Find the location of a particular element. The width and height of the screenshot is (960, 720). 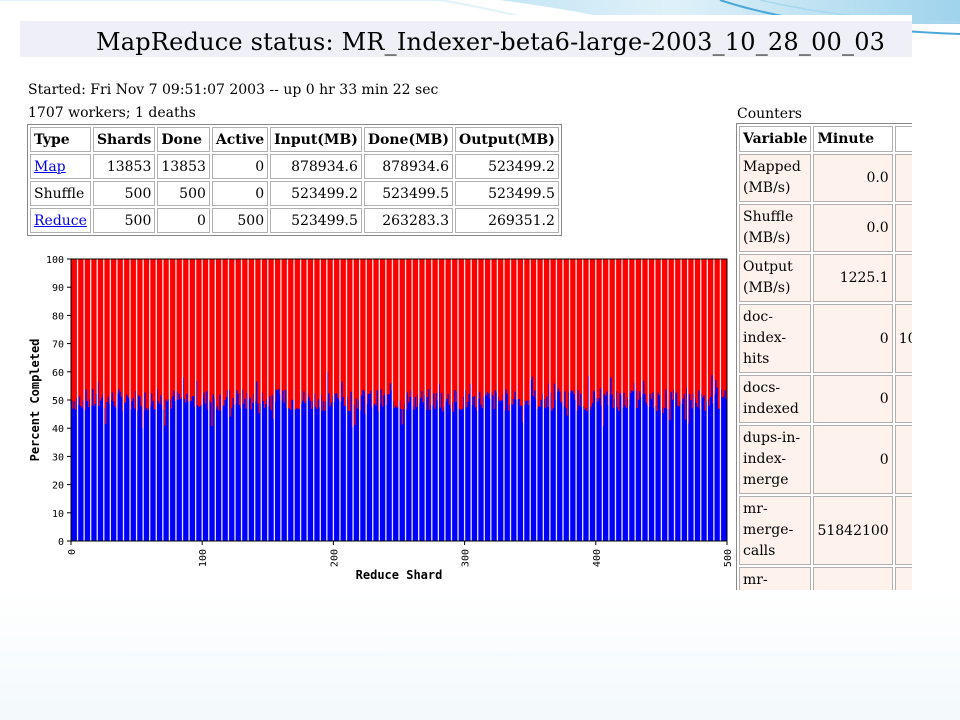

counter-extra: 10 is located at coordinates (903, 338).